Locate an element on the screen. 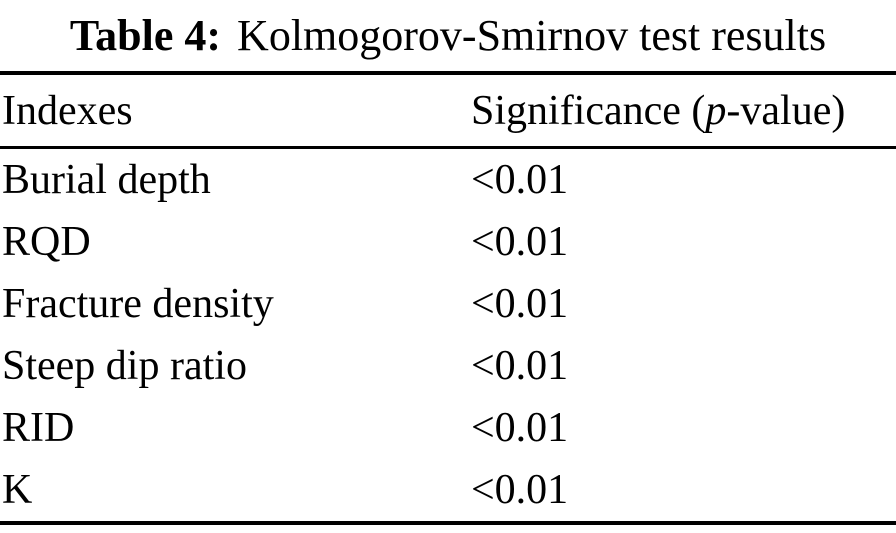 Image resolution: width=896 pixels, height=533 pixels. table-bottom-rule is located at coordinates (448, 523).